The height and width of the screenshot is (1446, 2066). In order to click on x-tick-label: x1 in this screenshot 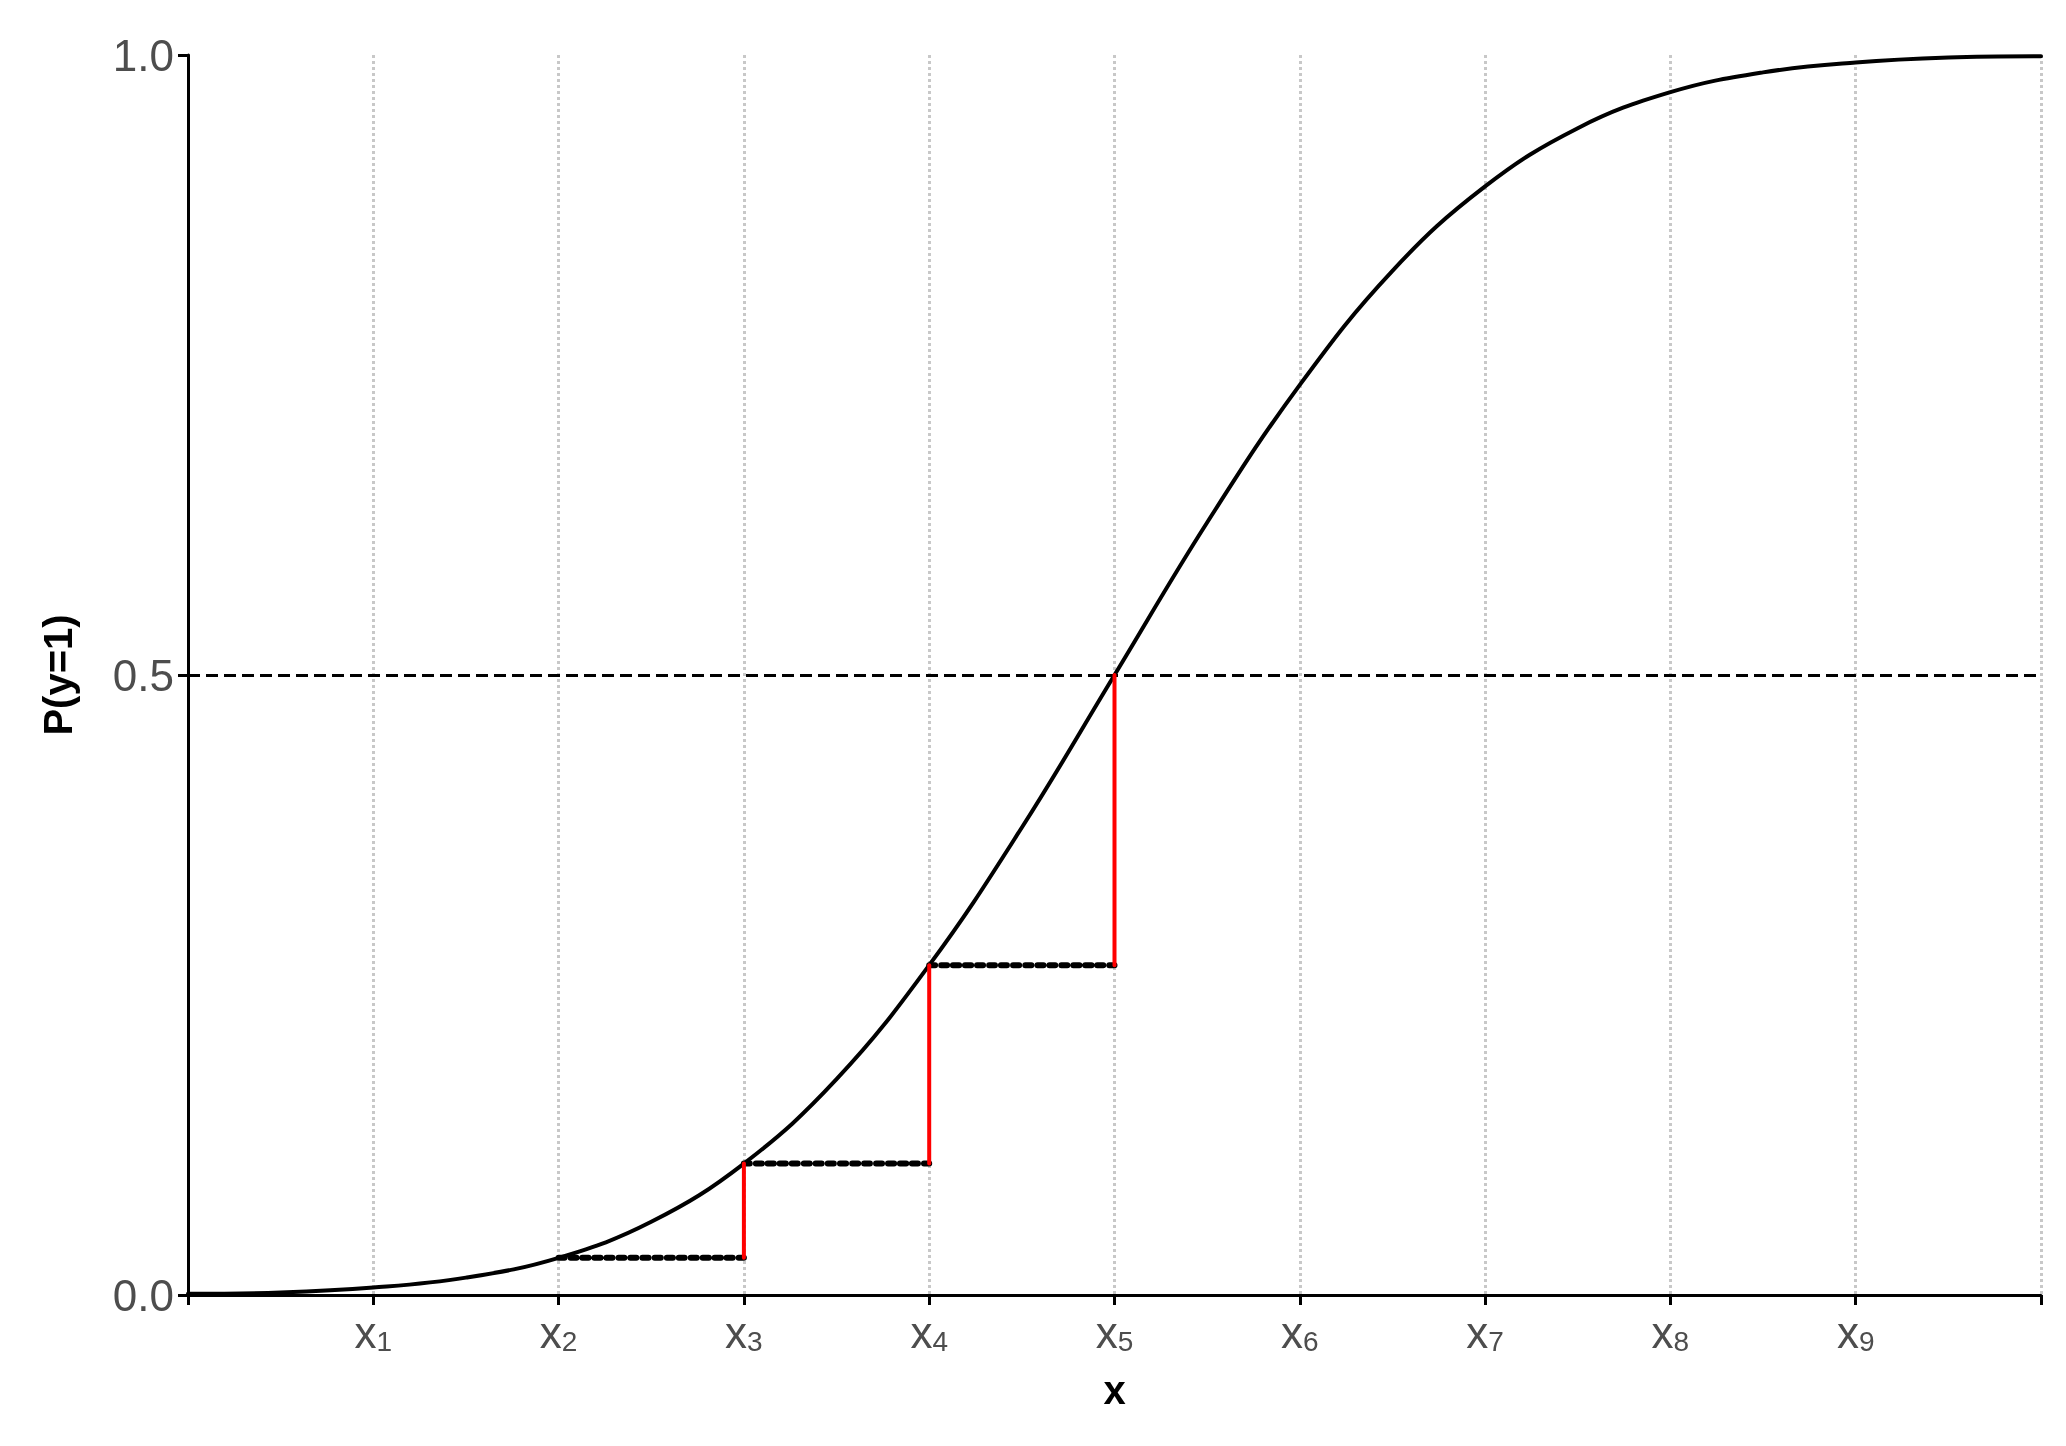, I will do `click(373, 1332)`.